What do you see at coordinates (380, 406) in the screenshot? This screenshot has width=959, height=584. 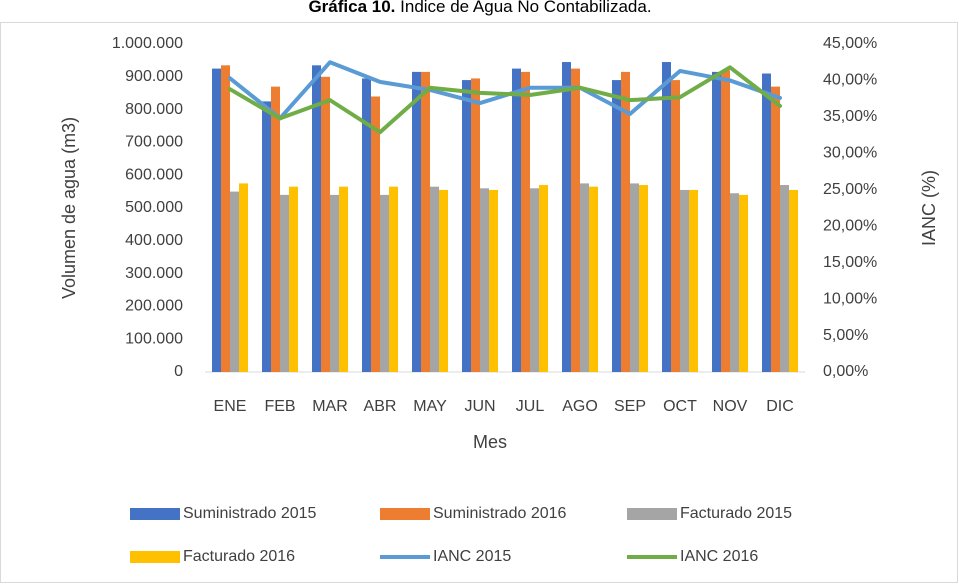 I see `x-tick-label: ABR` at bounding box center [380, 406].